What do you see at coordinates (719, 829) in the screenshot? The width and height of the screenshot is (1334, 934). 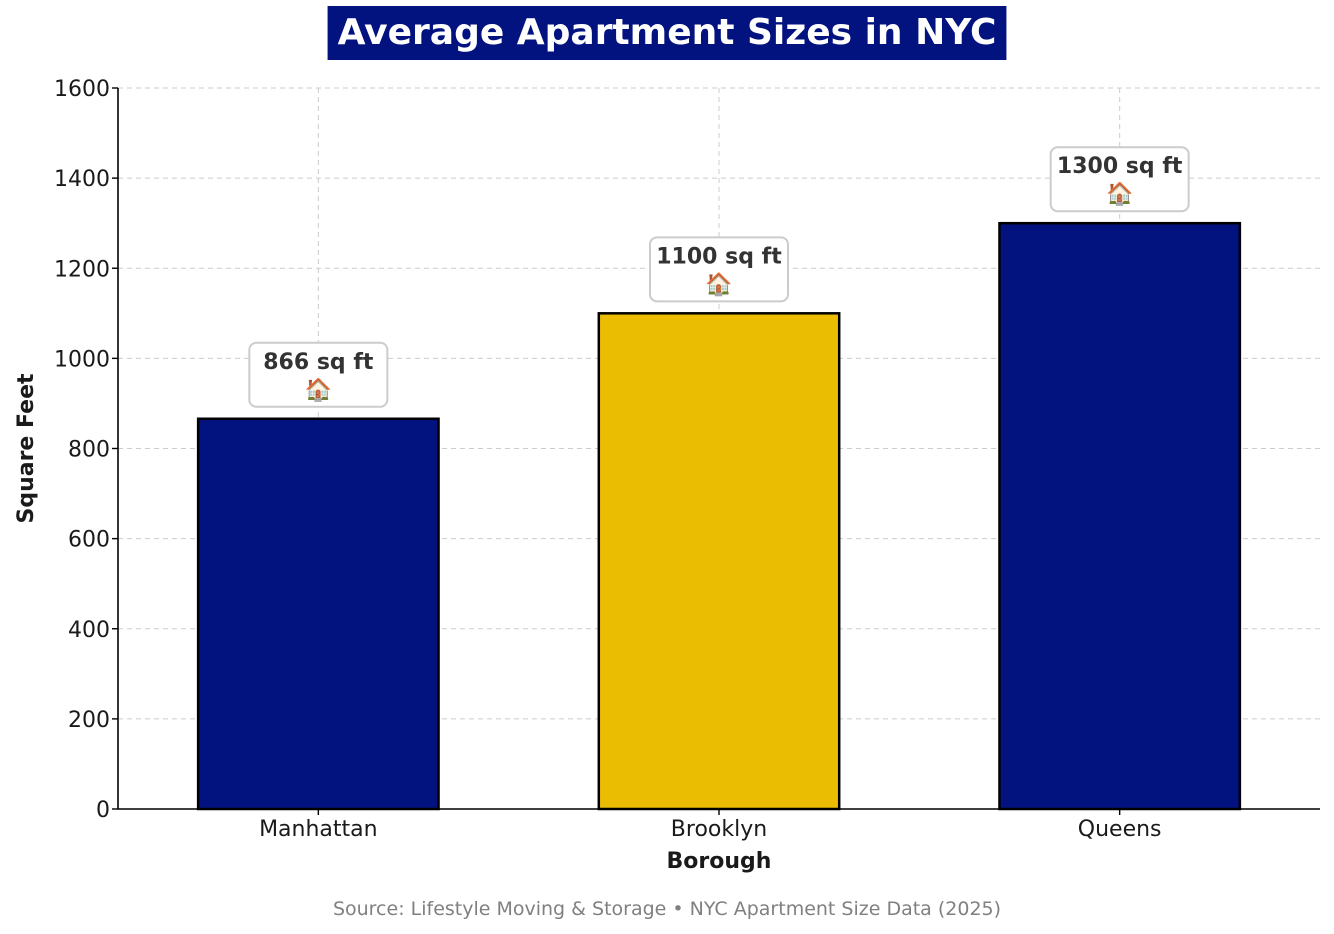 I see `x-tick-label-brooklyn: Brooklyn` at bounding box center [719, 829].